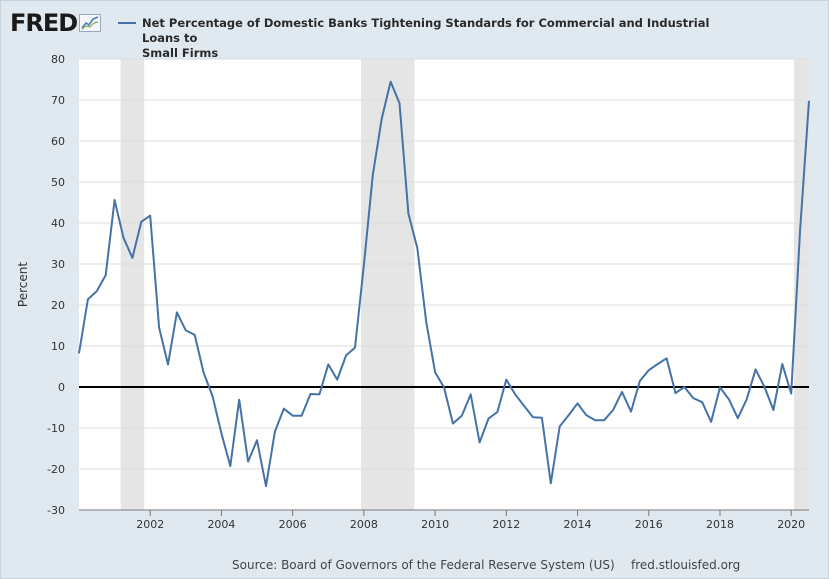 Image resolution: width=829 pixels, height=579 pixels. I want to click on x-tick-label: 2016, so click(649, 524).